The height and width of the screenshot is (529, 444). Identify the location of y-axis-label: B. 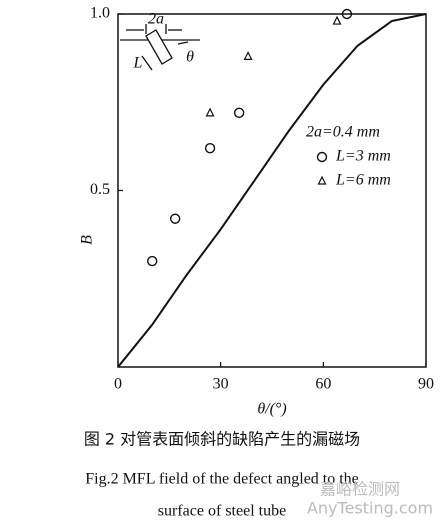
(87, 240).